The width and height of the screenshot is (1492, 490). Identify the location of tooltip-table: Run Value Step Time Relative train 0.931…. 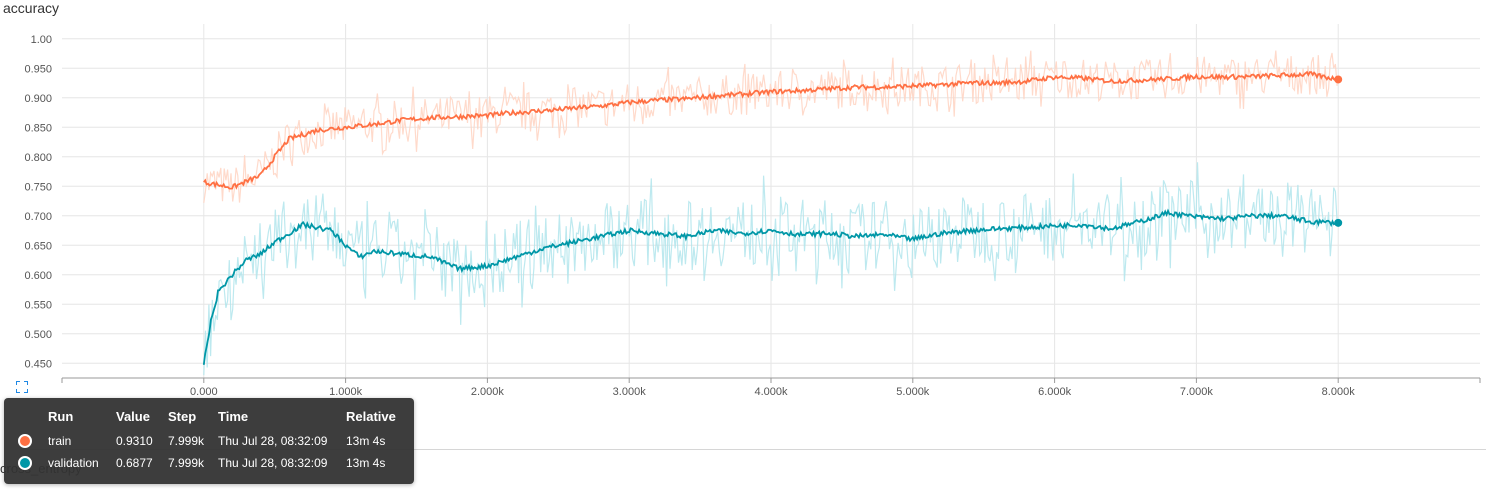
(210, 441).